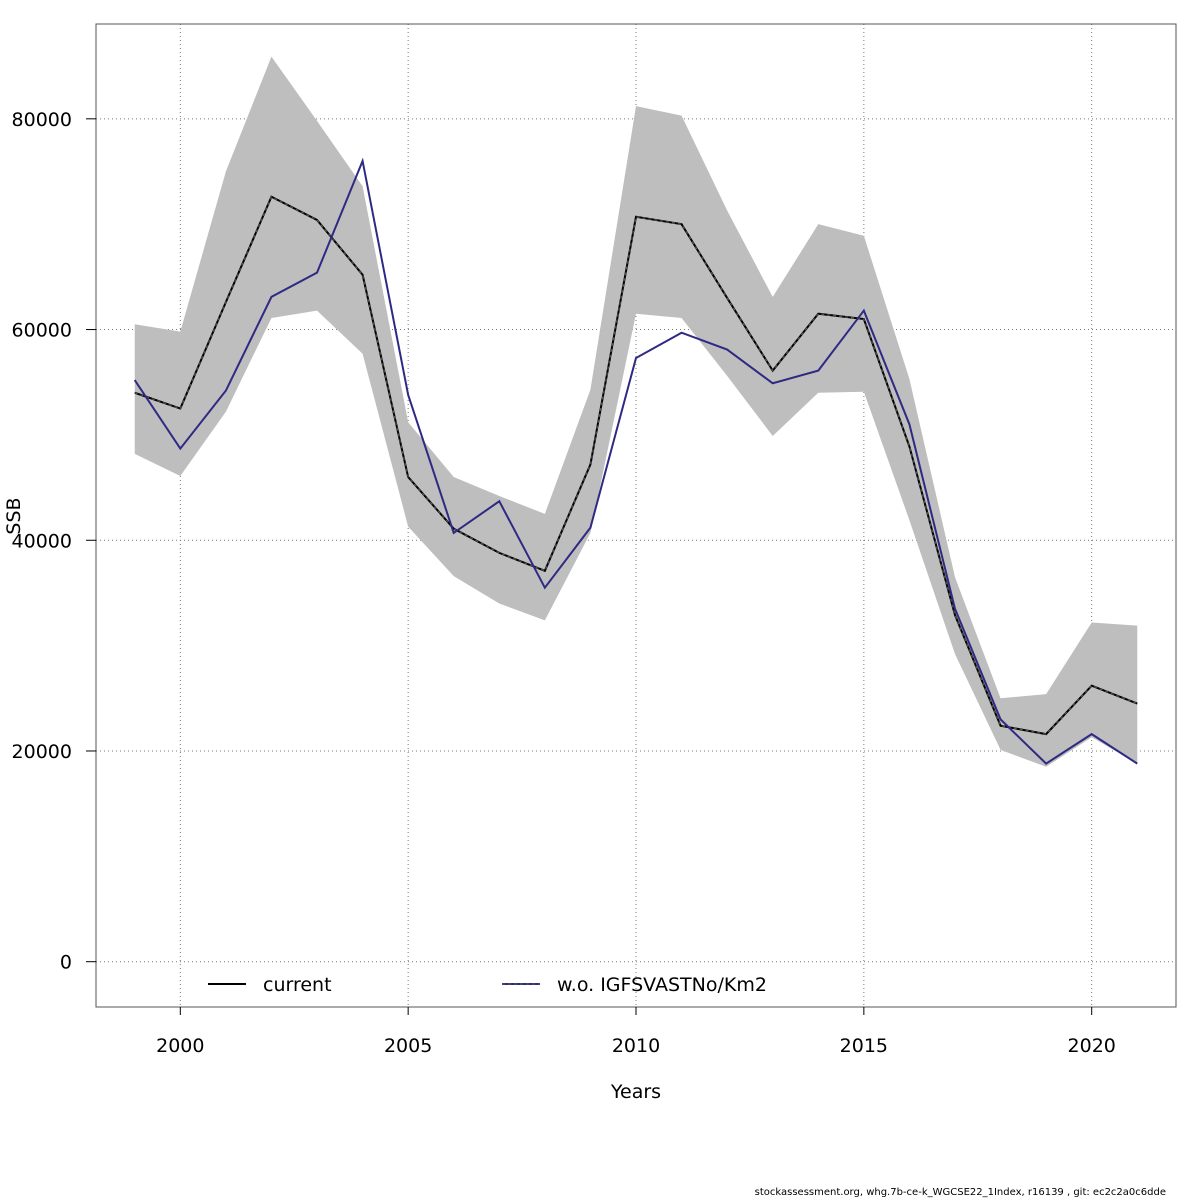  I want to click on y-tick-label: 40000, so click(42, 541).